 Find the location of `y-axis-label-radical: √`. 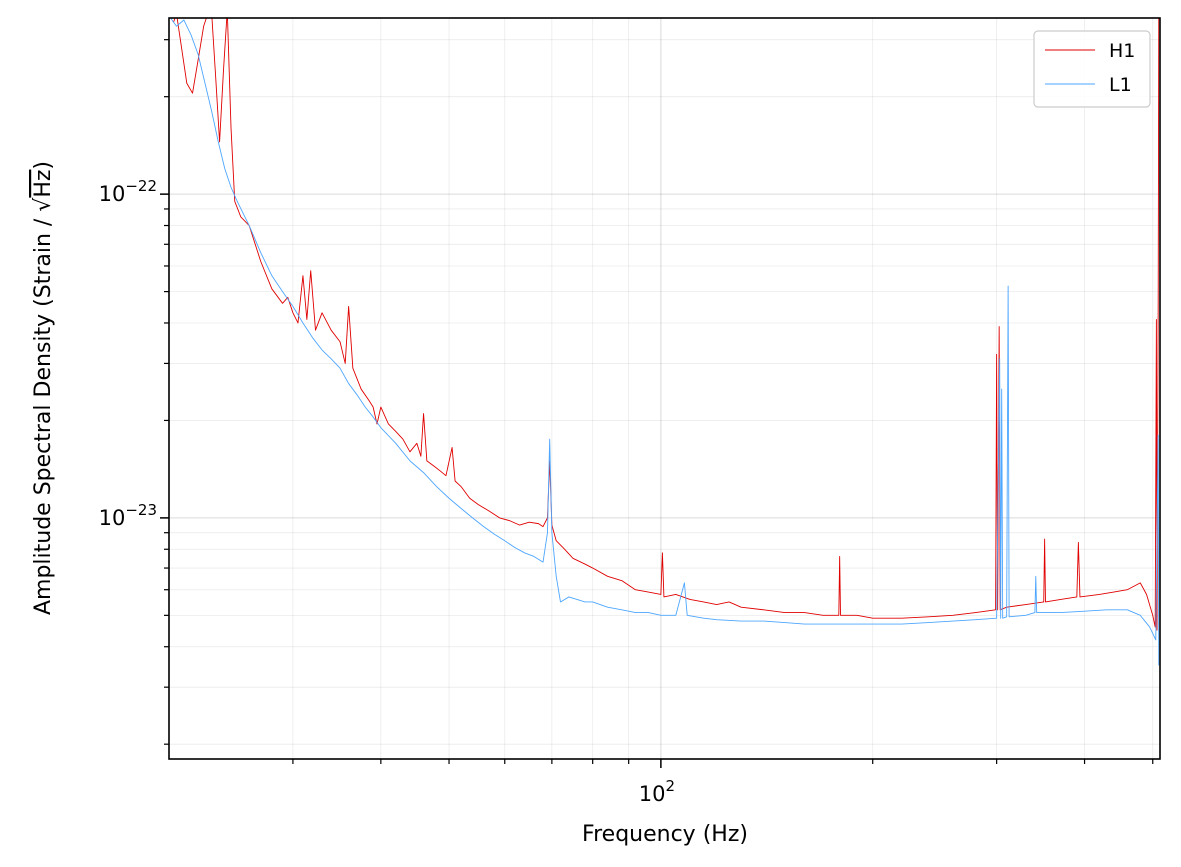

y-axis-label-radical: √ is located at coordinates (43, 204).